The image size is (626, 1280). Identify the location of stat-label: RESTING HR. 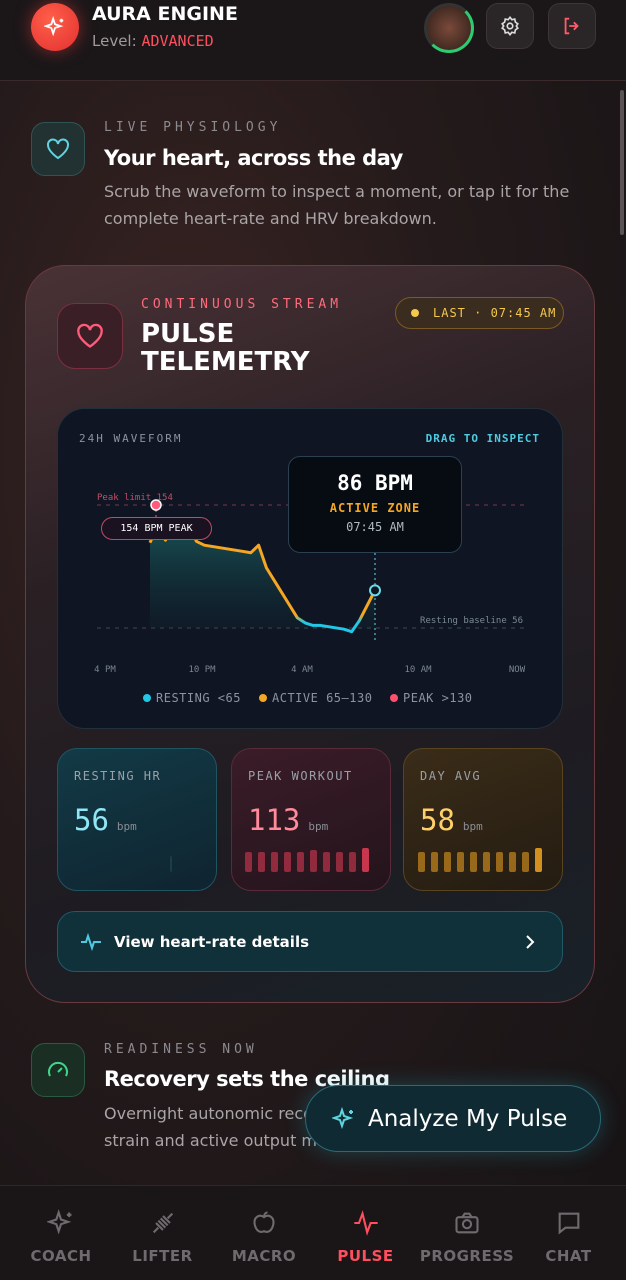
(118, 776).